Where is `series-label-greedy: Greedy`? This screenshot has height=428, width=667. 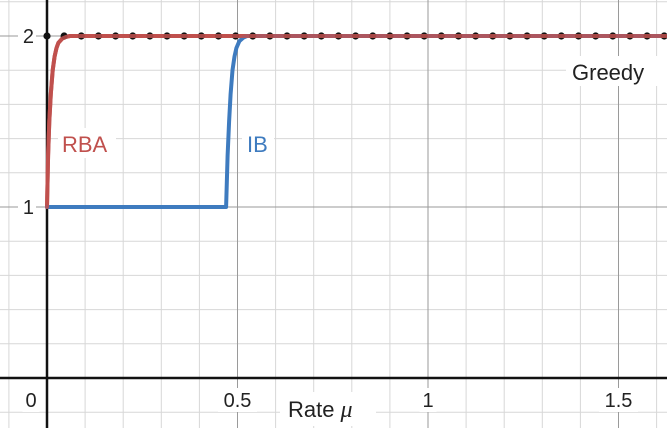 series-label-greedy: Greedy is located at coordinates (608, 72).